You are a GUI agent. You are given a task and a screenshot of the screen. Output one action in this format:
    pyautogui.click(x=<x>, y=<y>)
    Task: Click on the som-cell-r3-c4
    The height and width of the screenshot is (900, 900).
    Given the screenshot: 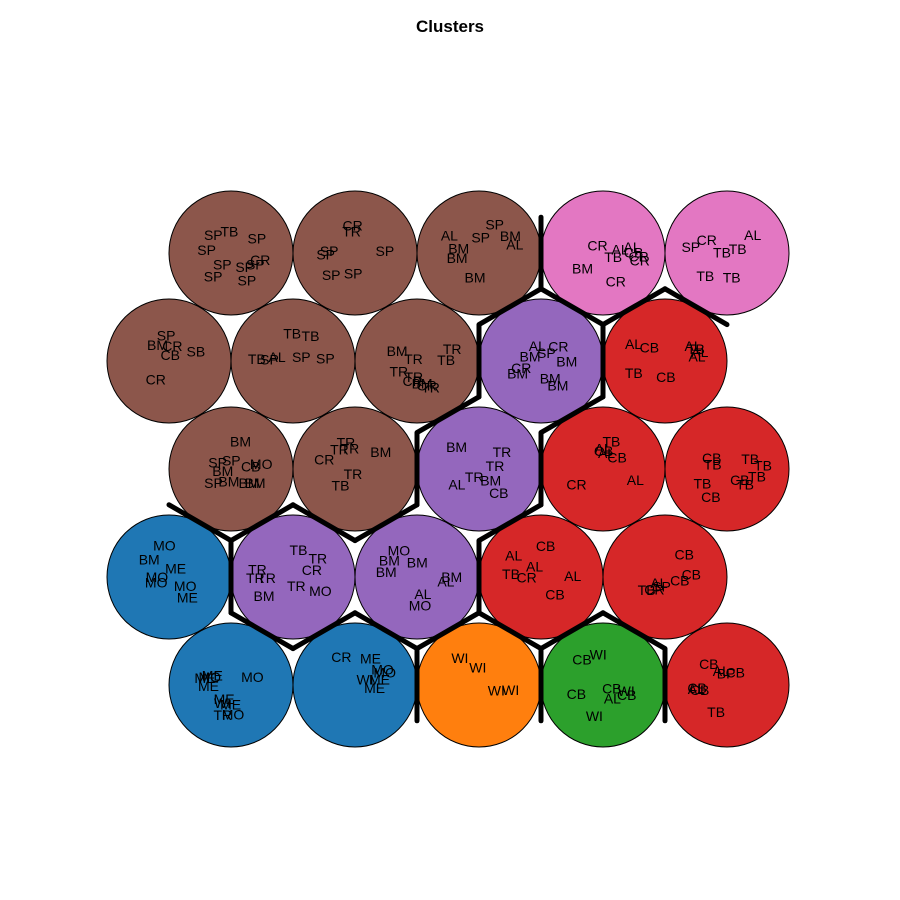 What is the action you would take?
    pyautogui.click(x=603, y=469)
    